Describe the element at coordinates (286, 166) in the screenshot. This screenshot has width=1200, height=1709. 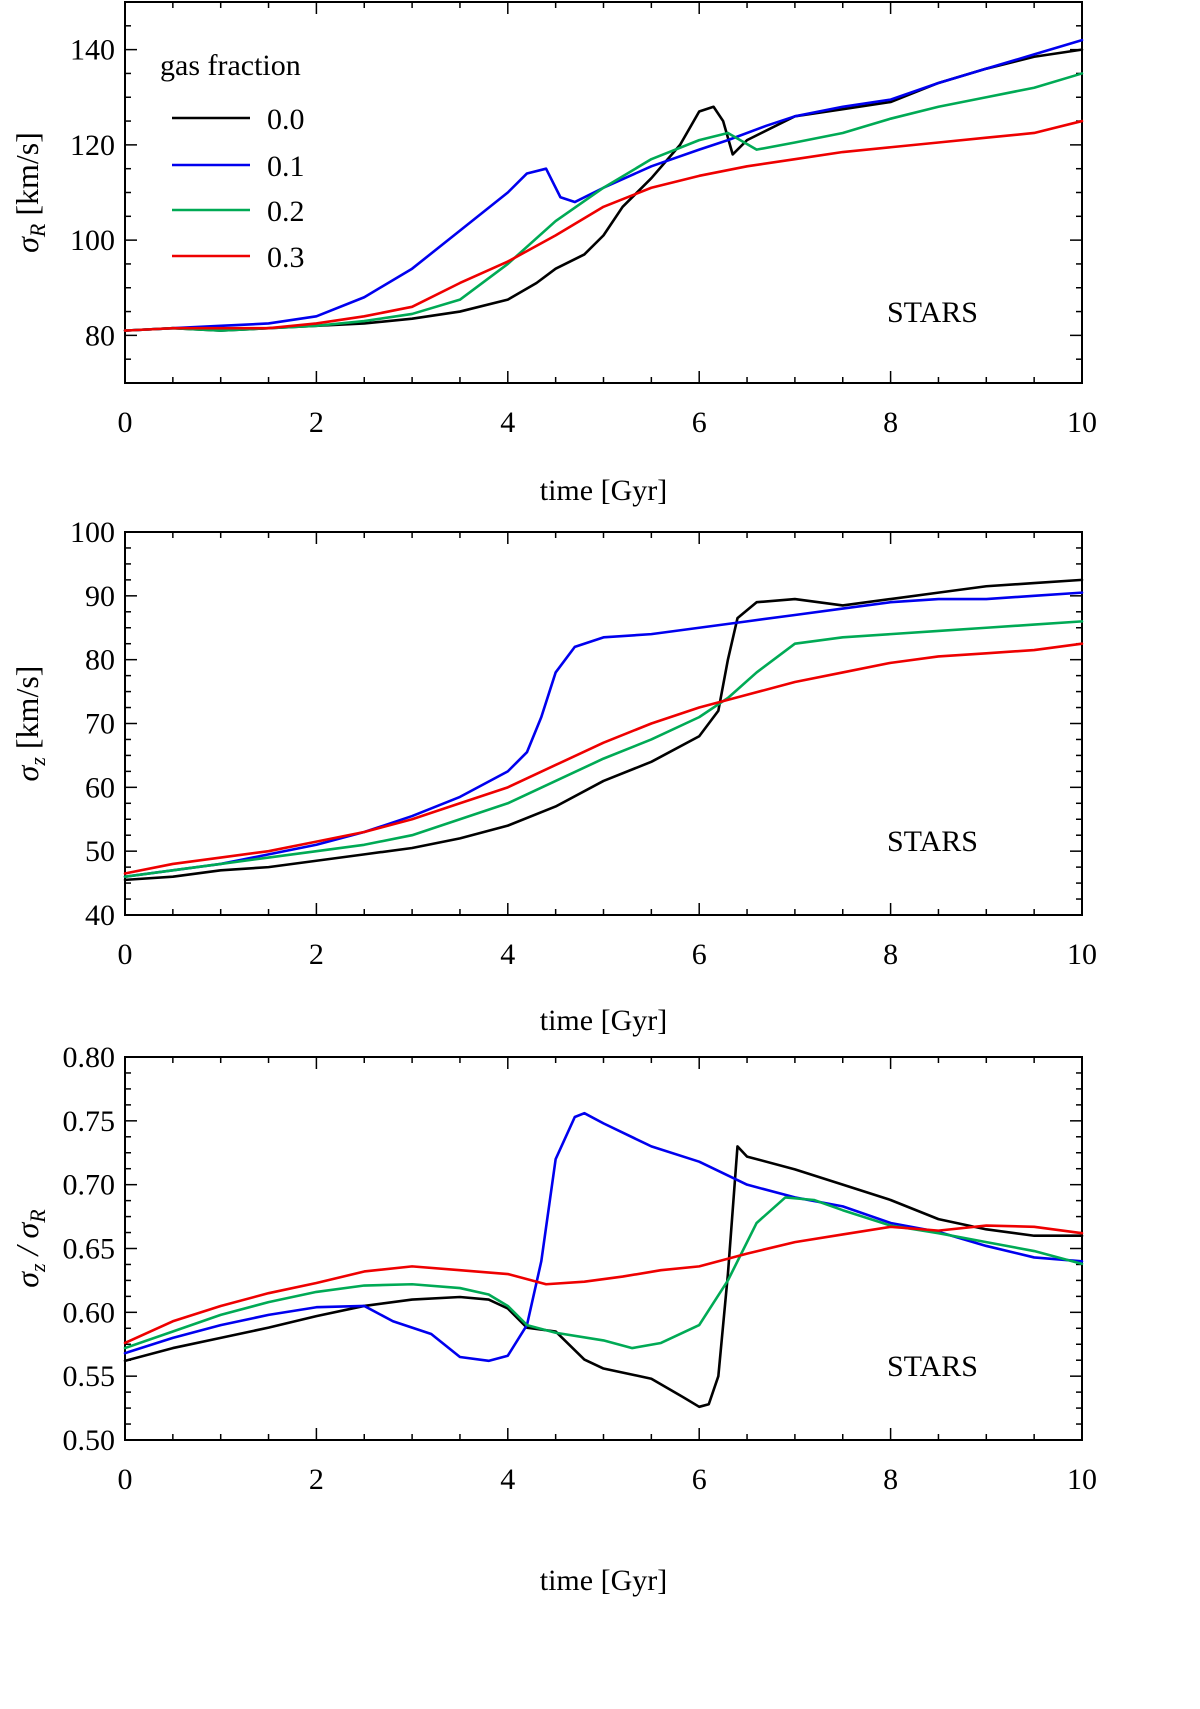
I see `legend-label: 0.1` at that location.